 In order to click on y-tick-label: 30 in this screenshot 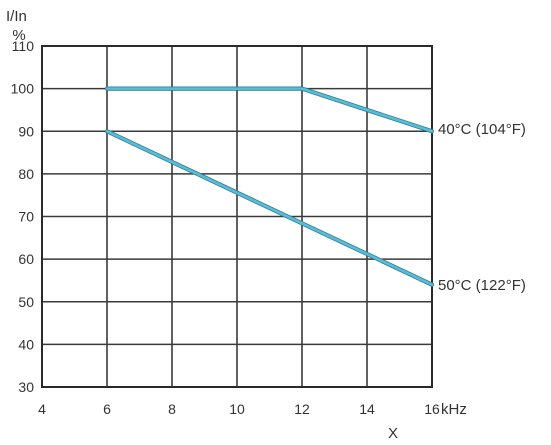, I will do `click(26, 387)`.